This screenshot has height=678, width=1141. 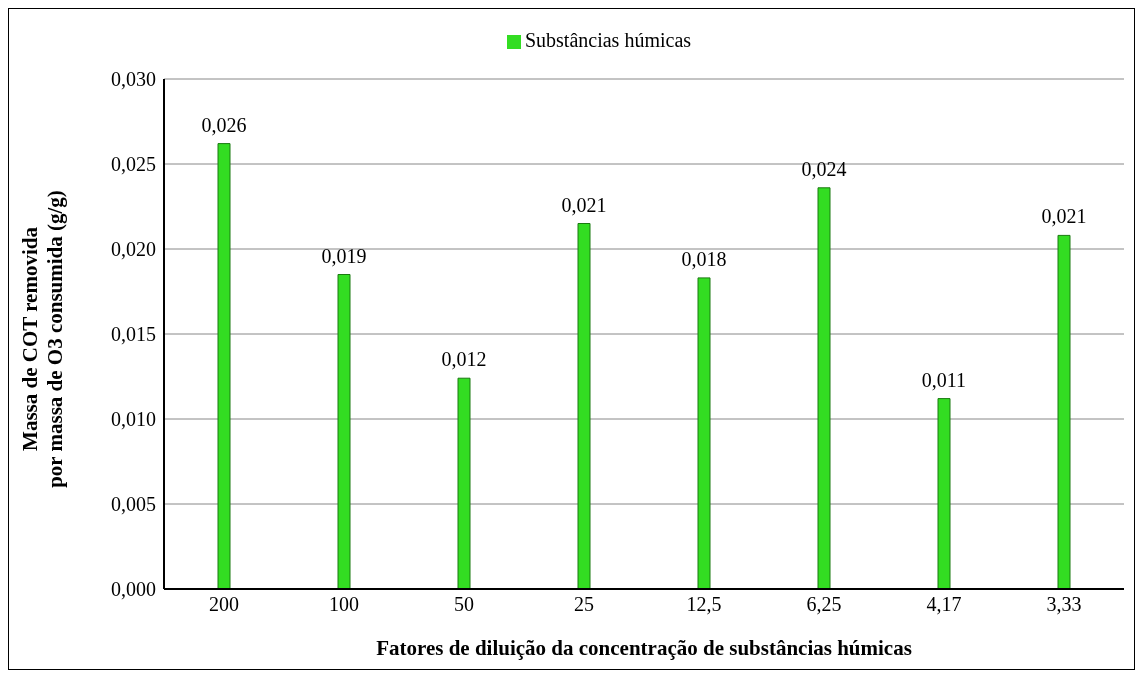 I want to click on x-tick-label: 4,17, so click(x=944, y=604).